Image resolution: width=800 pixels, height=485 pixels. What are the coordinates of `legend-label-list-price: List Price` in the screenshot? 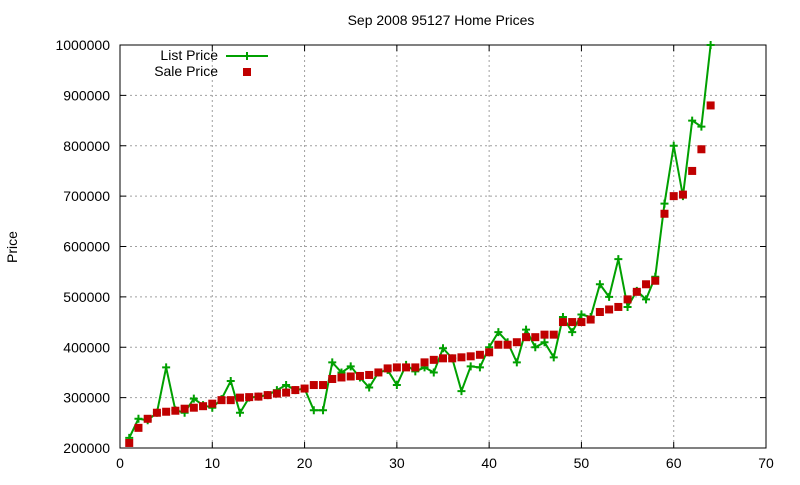 It's located at (189, 55).